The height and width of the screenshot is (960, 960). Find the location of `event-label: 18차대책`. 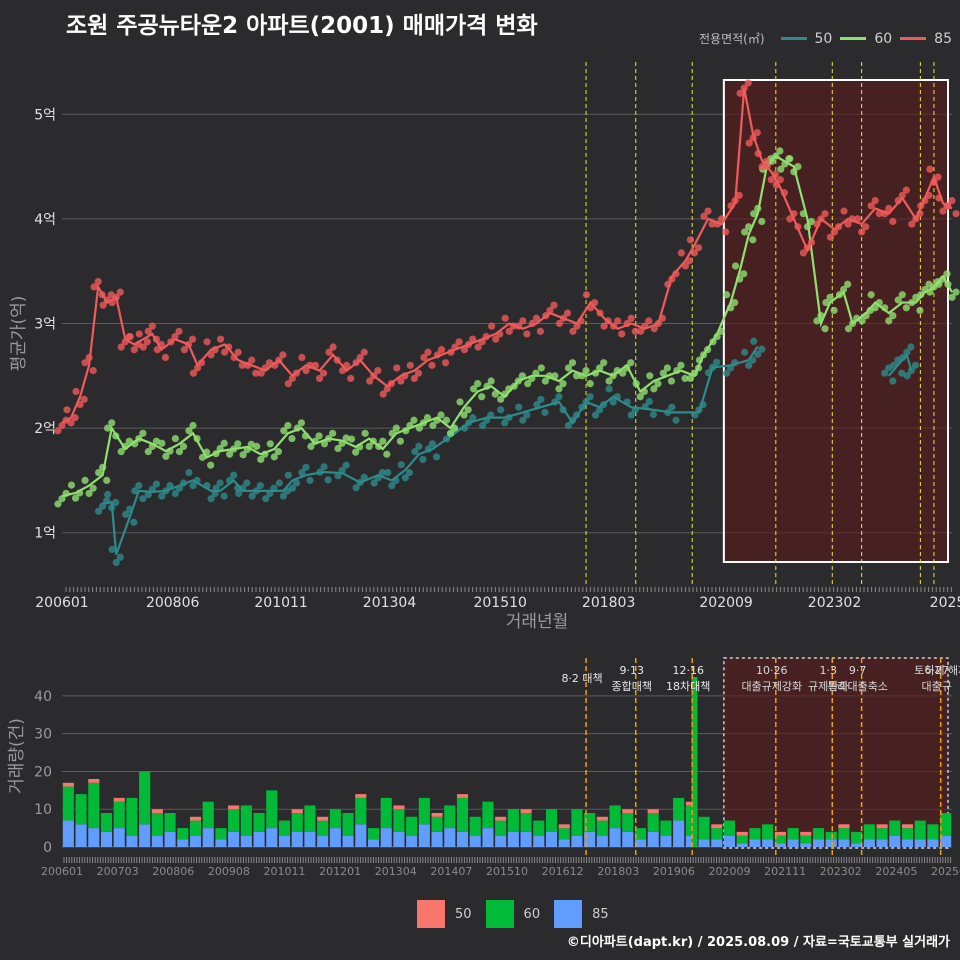

event-label: 18차대책 is located at coordinates (688, 686).